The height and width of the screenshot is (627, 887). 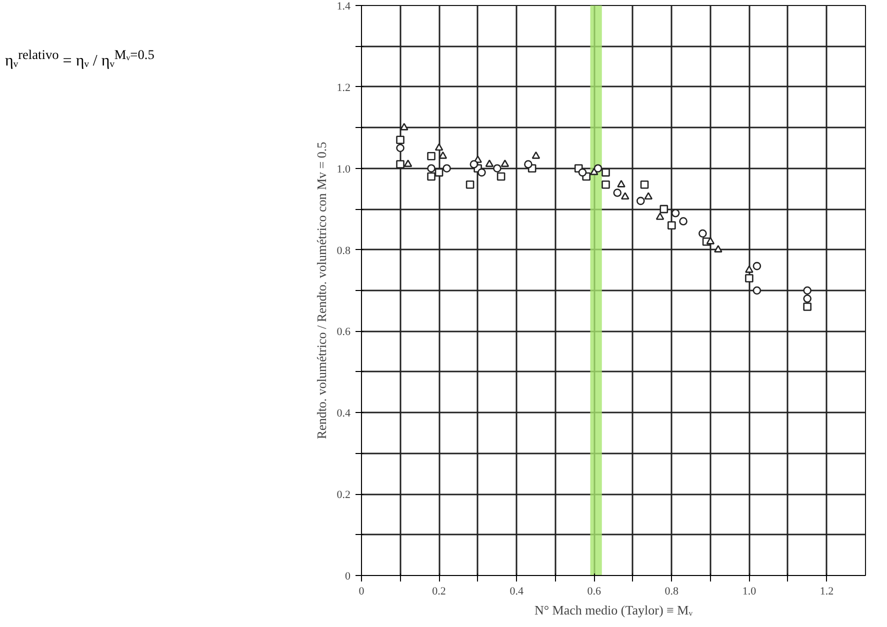 What do you see at coordinates (343, 495) in the screenshot?
I see `y-tick-label: 0.2` at bounding box center [343, 495].